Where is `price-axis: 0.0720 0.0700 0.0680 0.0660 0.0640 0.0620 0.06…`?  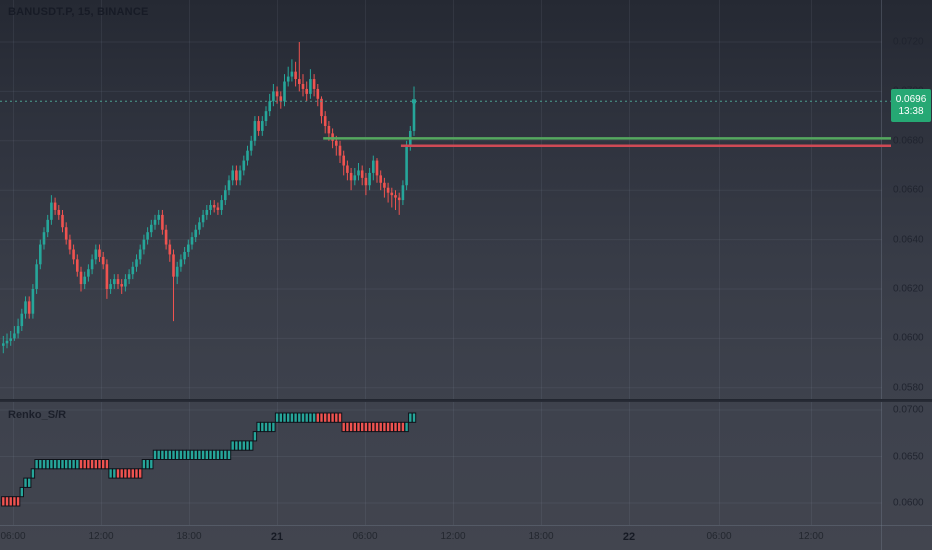
price-axis: 0.0720 0.0700 0.0680 0.0660 0.0640 0.0620 0.06… is located at coordinates (907, 262).